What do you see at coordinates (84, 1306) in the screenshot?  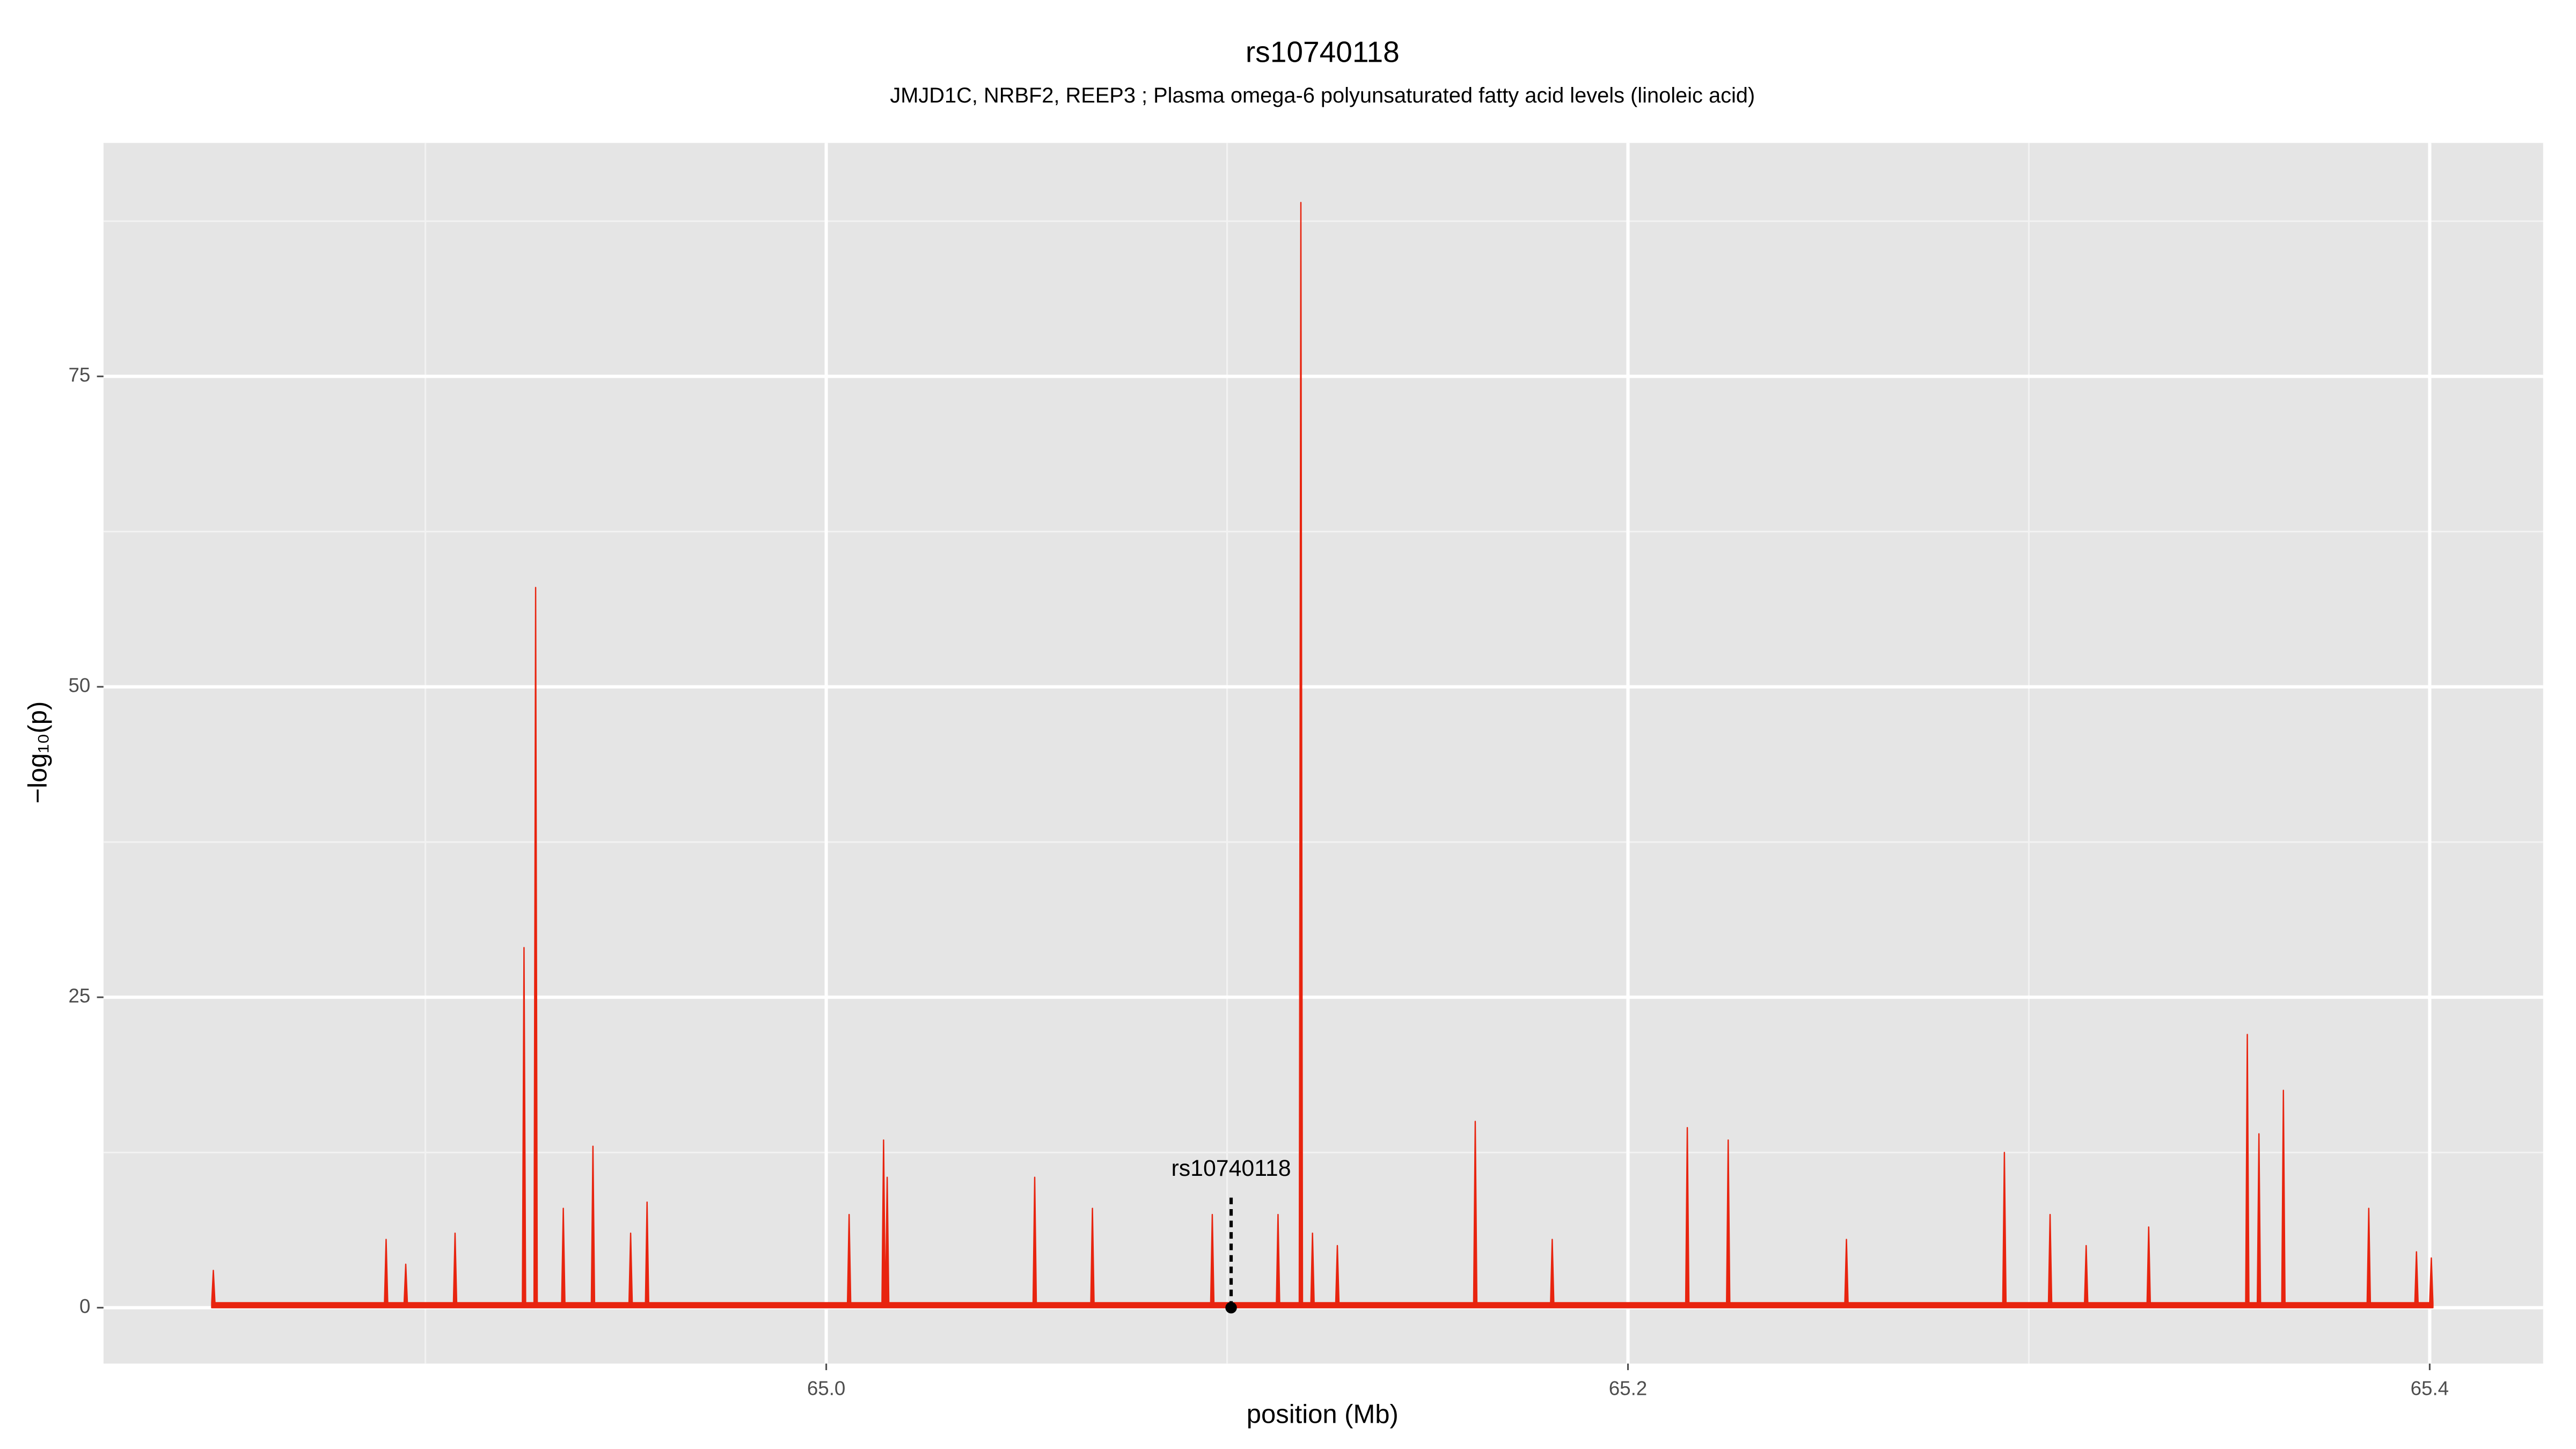 I see `y-tick-label: 0` at bounding box center [84, 1306].